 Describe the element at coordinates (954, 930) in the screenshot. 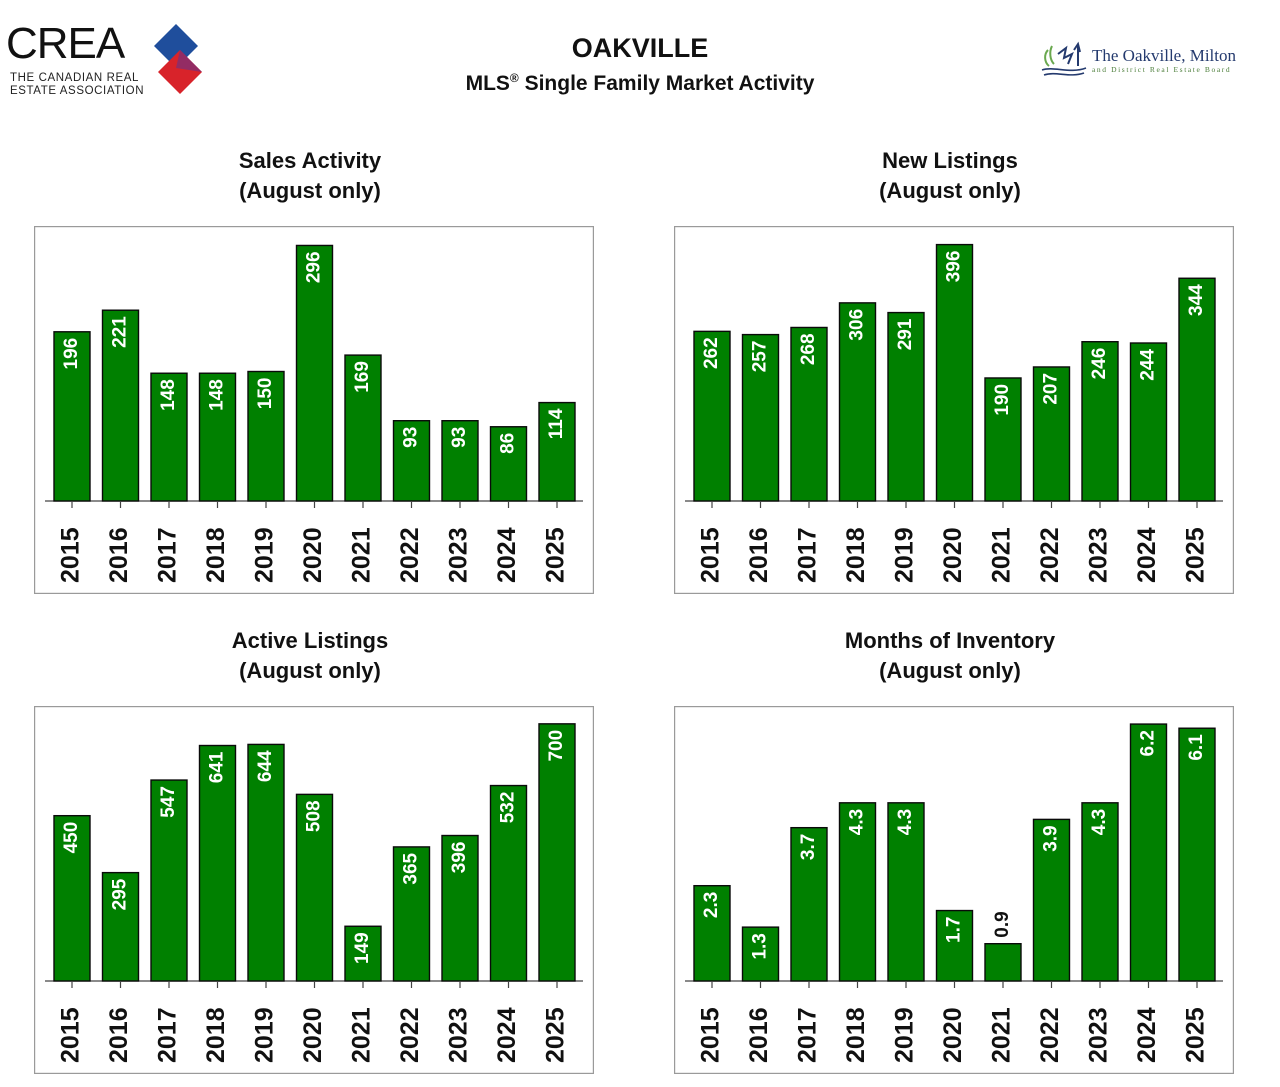

I see `data-label: 1.7` at that location.